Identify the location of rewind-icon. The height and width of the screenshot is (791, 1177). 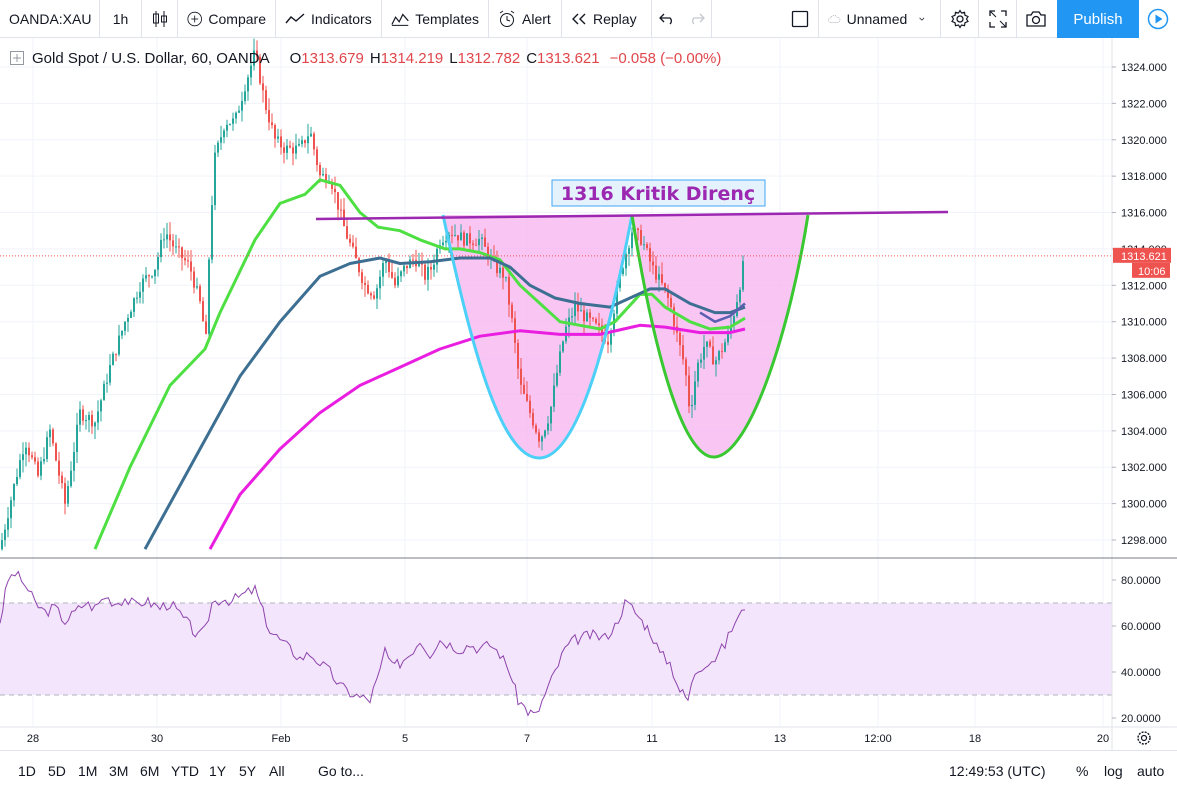
(579, 18).